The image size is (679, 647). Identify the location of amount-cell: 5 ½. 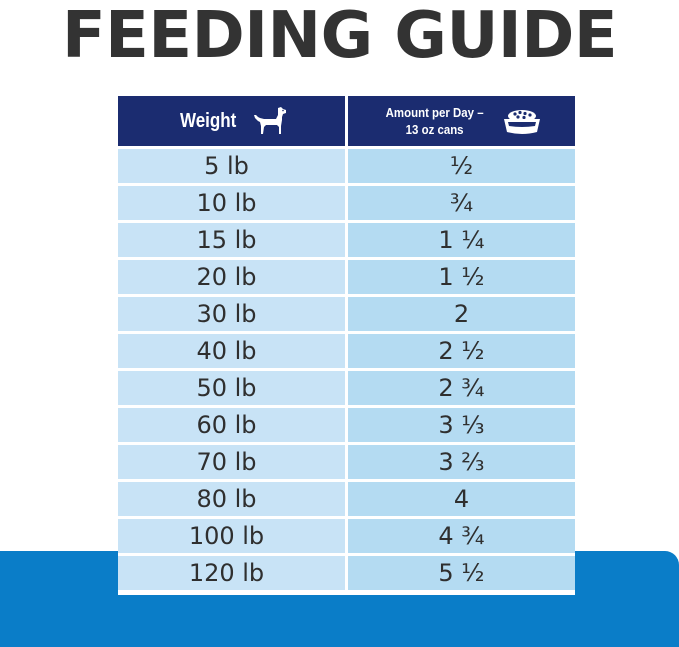
(461, 573).